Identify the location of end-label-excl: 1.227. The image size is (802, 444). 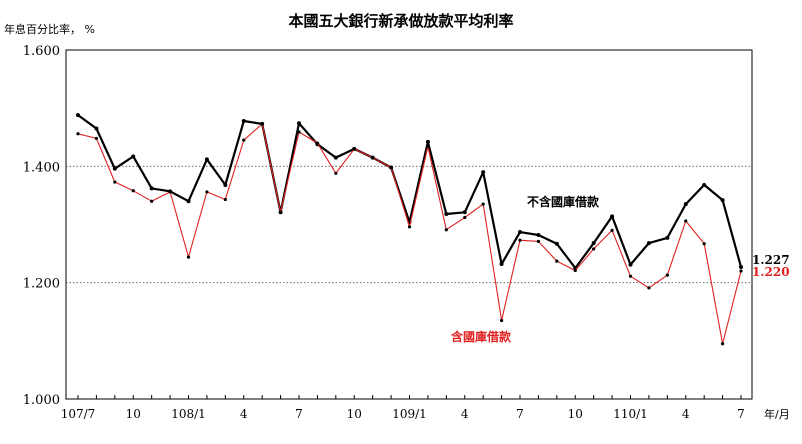
(771, 260).